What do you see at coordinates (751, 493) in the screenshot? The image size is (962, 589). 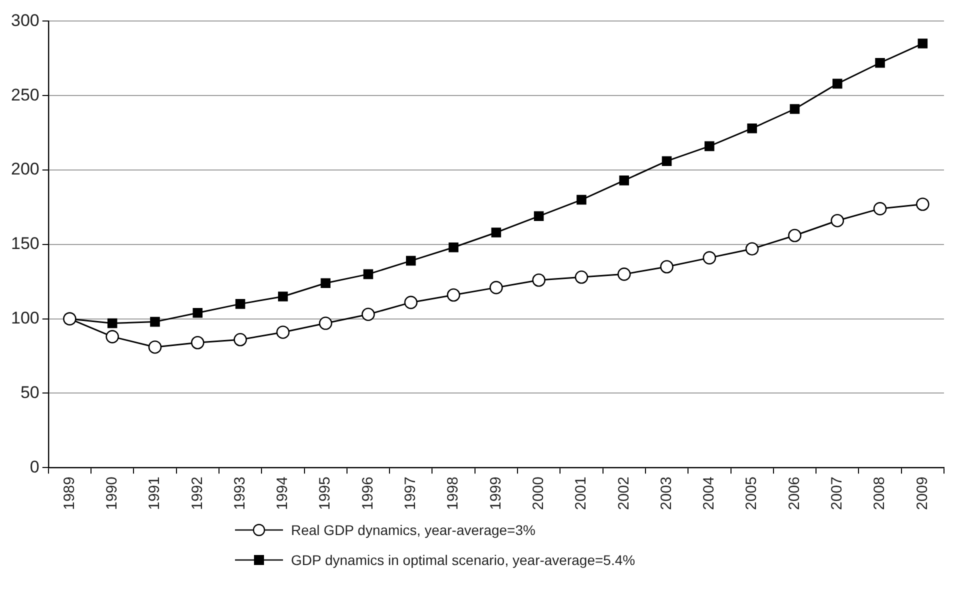 I see `x-tick-label: 2005` at bounding box center [751, 493].